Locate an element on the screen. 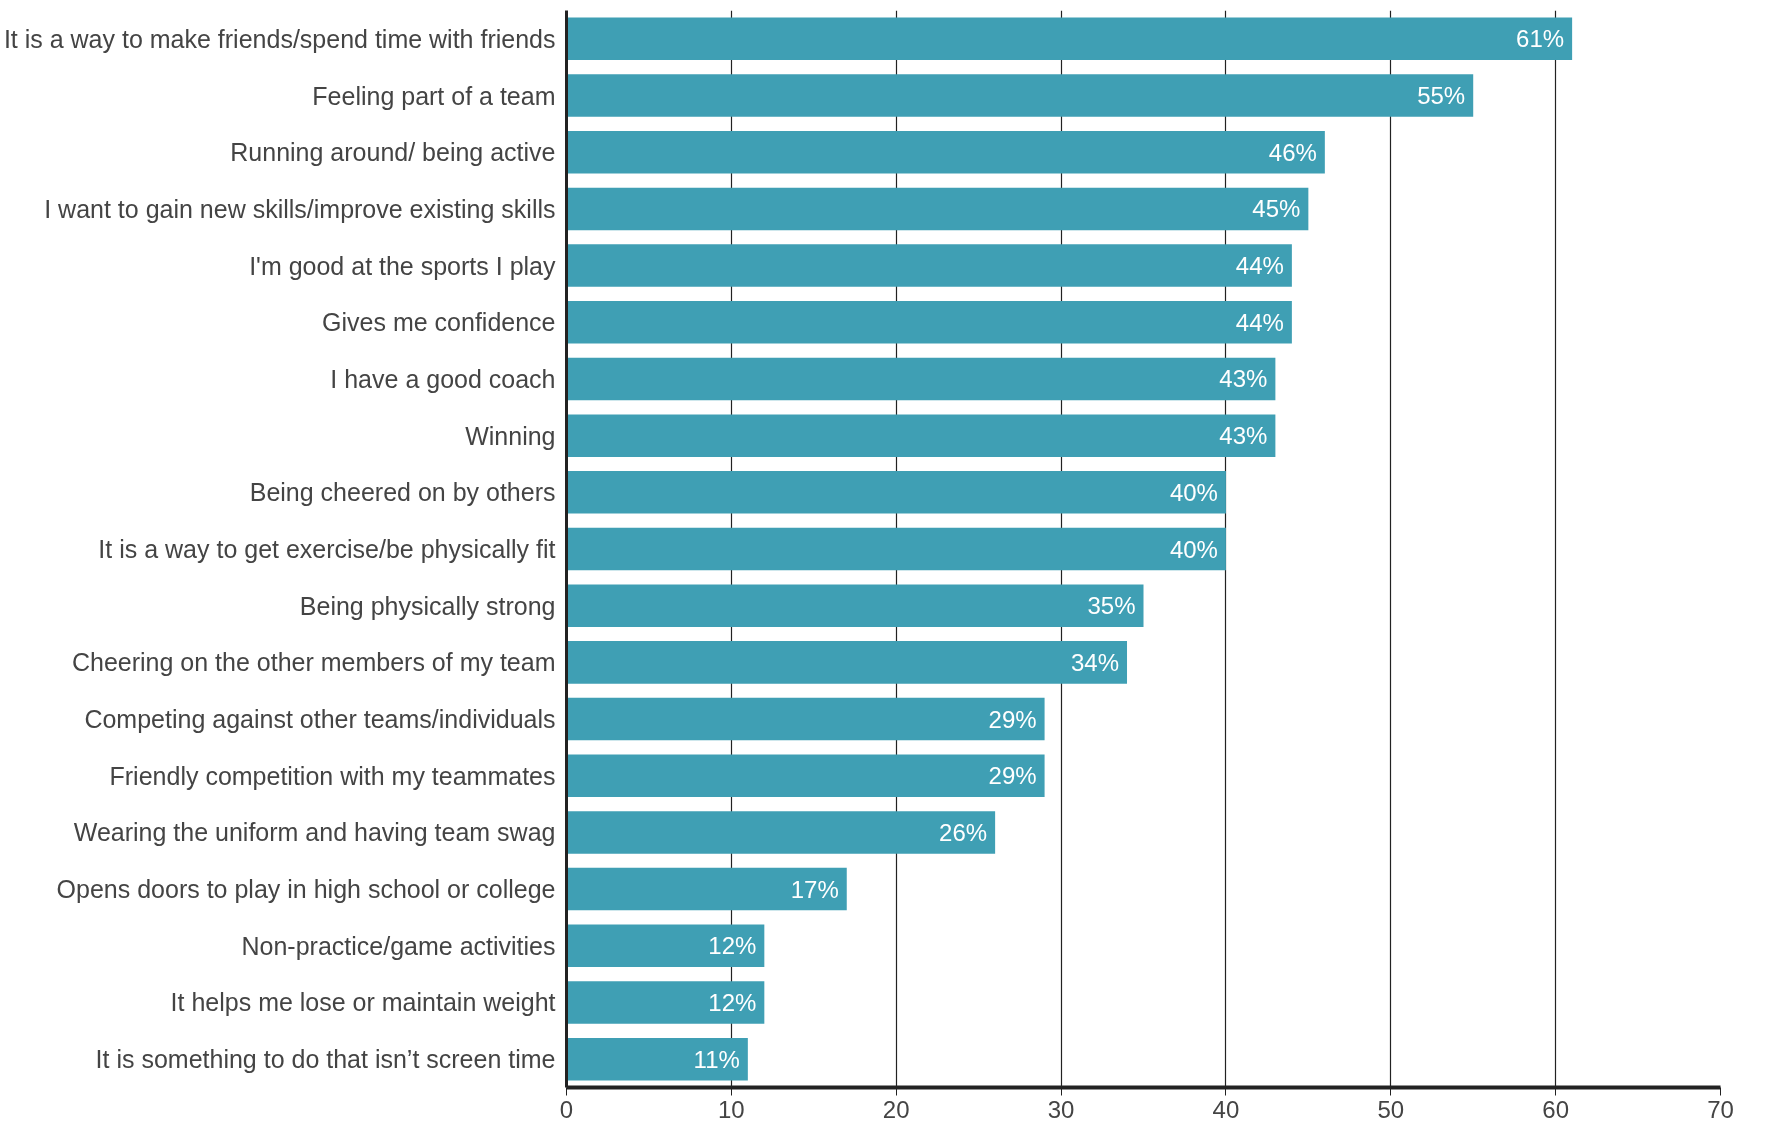  y-tick-label: Feeling part of a team is located at coordinates (434, 95).